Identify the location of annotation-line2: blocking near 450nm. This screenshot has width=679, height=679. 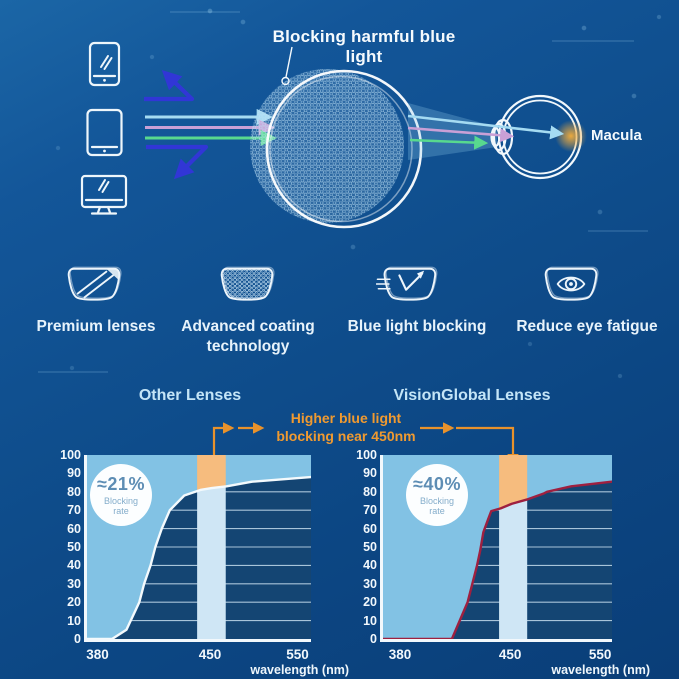
(346, 436).